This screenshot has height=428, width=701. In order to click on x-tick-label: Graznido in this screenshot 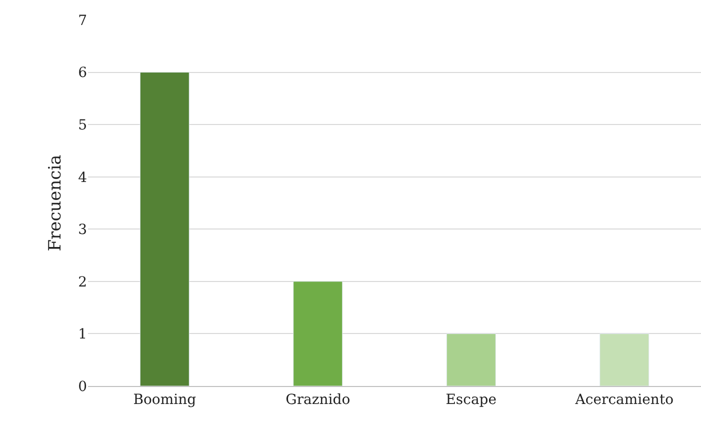, I will do `click(318, 400)`.